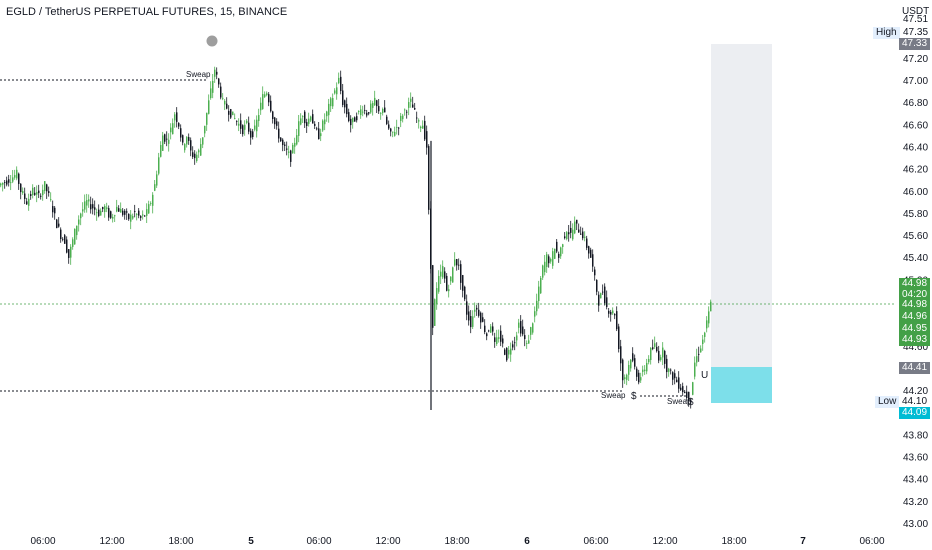  Describe the element at coordinates (180, 541) in the screenshot. I see `time-tick: 18:00` at that location.